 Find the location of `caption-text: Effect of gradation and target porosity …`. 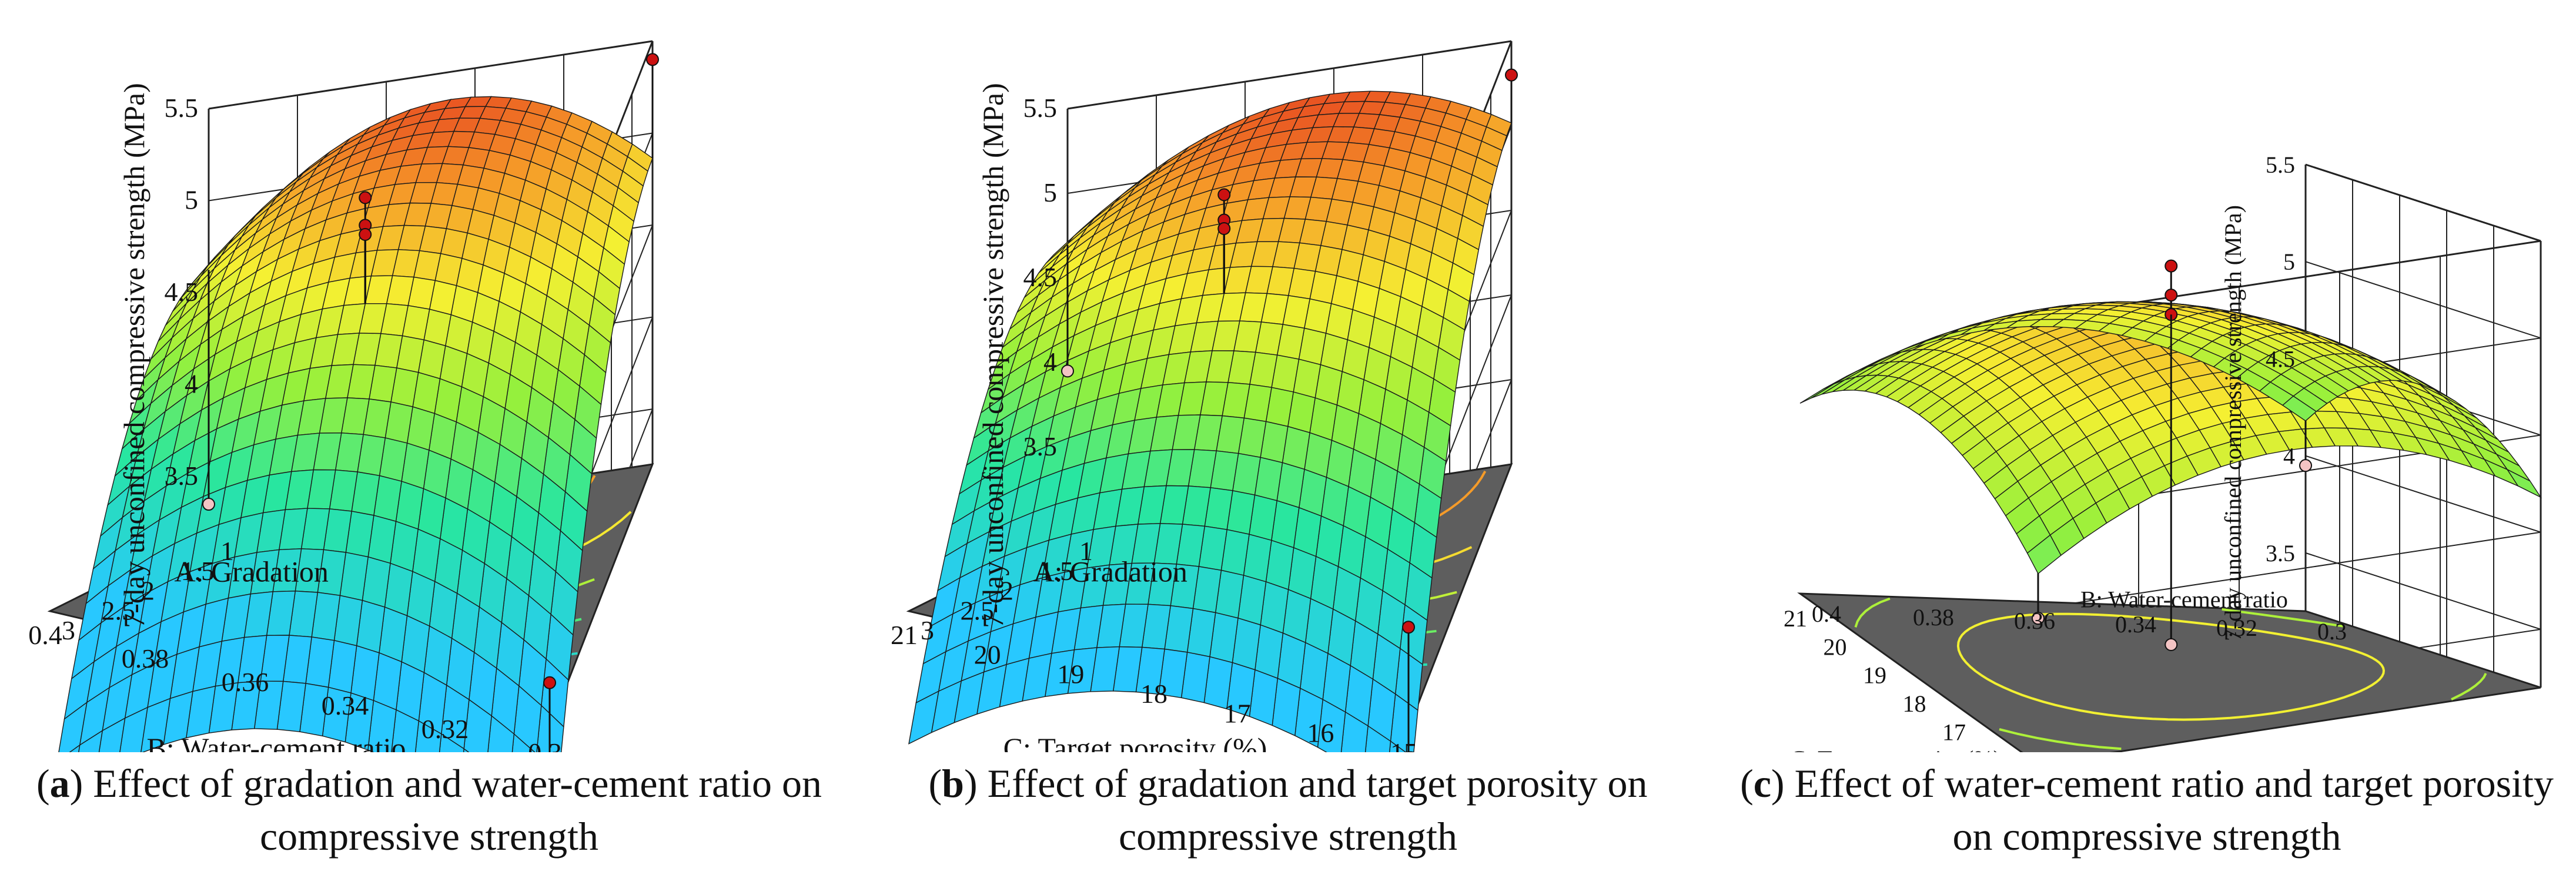

caption-text: Effect of gradation and target porosity … is located at coordinates (1312, 810).